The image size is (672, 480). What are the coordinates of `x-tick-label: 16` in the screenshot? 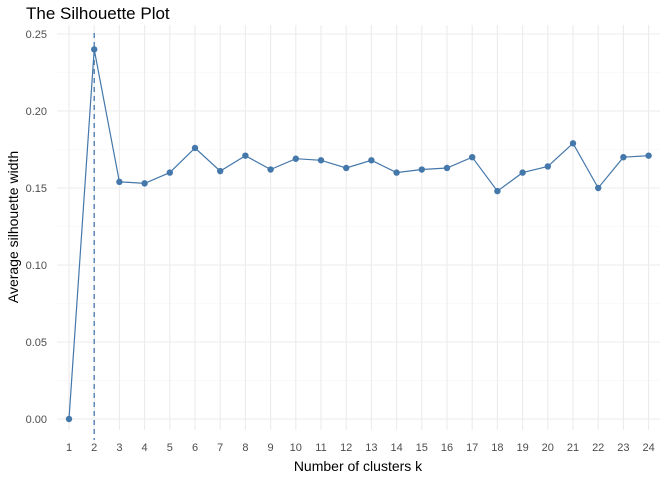 It's located at (447, 448).